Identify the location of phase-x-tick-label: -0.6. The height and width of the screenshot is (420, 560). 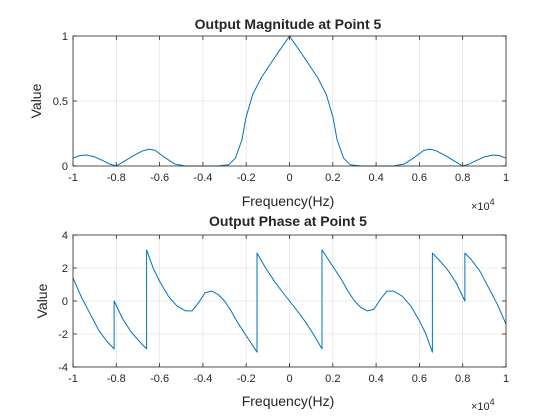
(159, 379).